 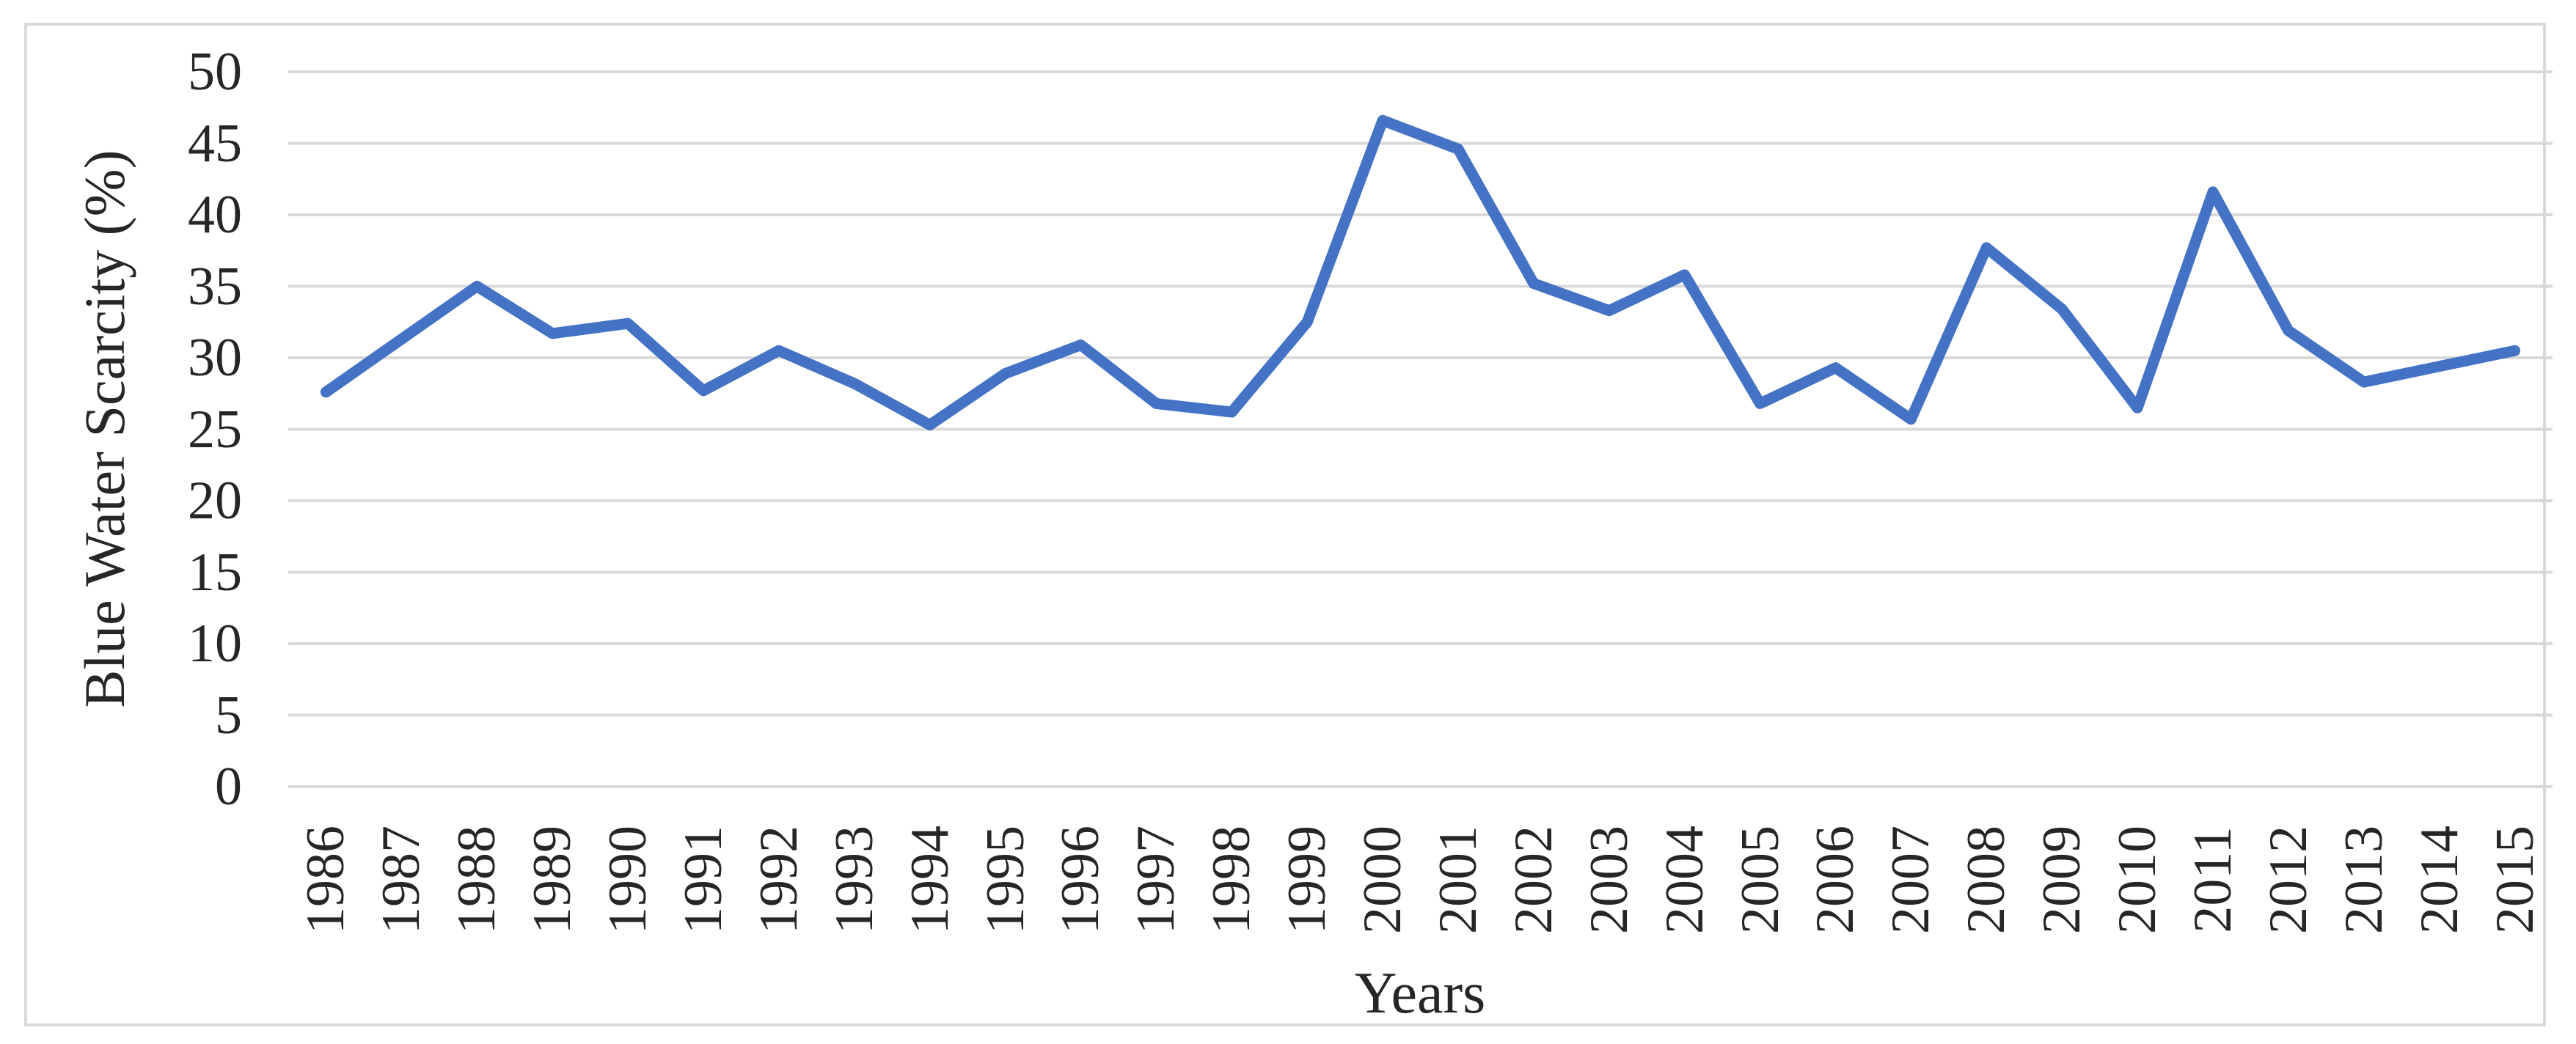 I want to click on x-tick-label-2006: 2006, so click(x=1836, y=880).